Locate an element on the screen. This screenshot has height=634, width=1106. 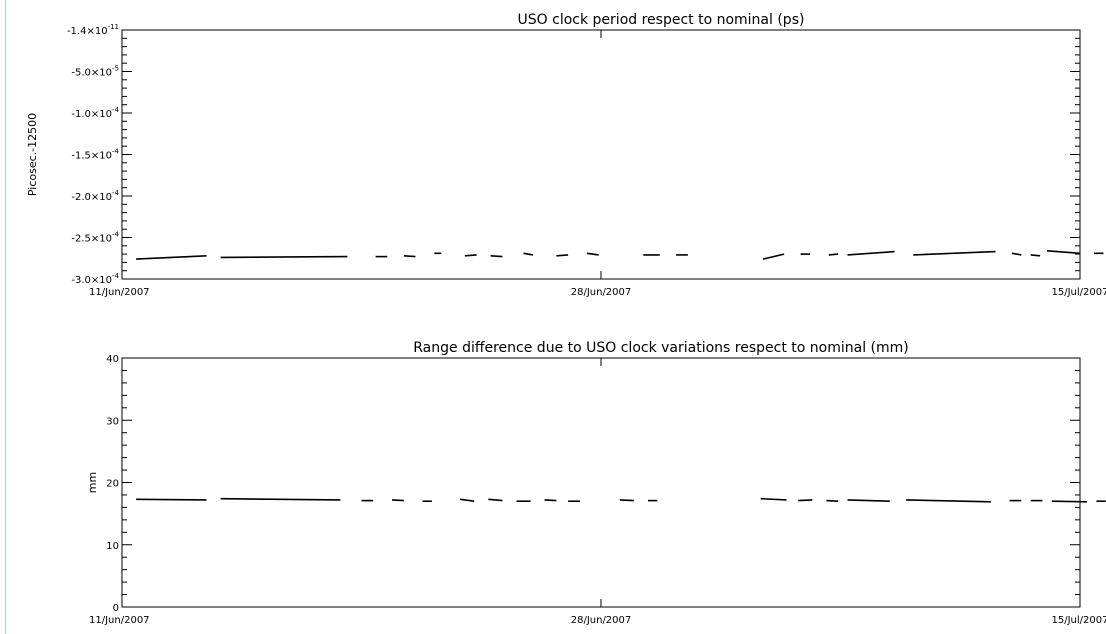
y-tick-mantissa: -1.4×10 is located at coordinates (87, 31).